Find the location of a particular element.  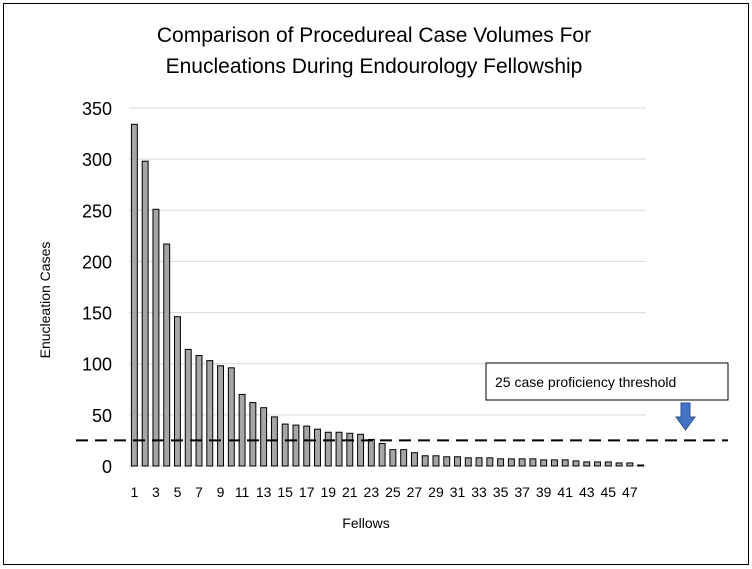

x-tick-label: 27 is located at coordinates (415, 492).